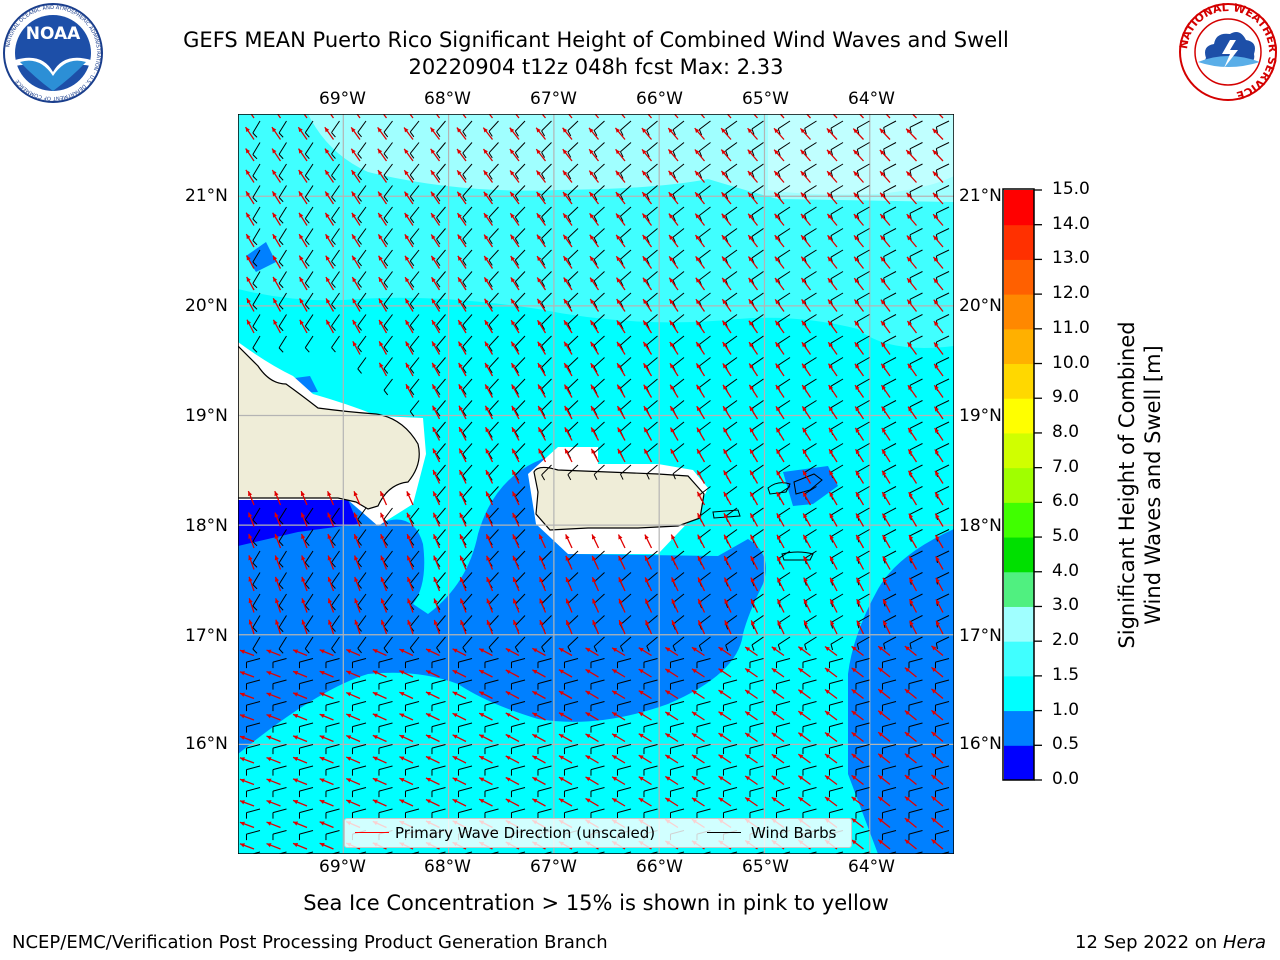 Image resolution: width=1280 pixels, height=960 pixels. I want to click on wave-arrow, so click(544, 116).